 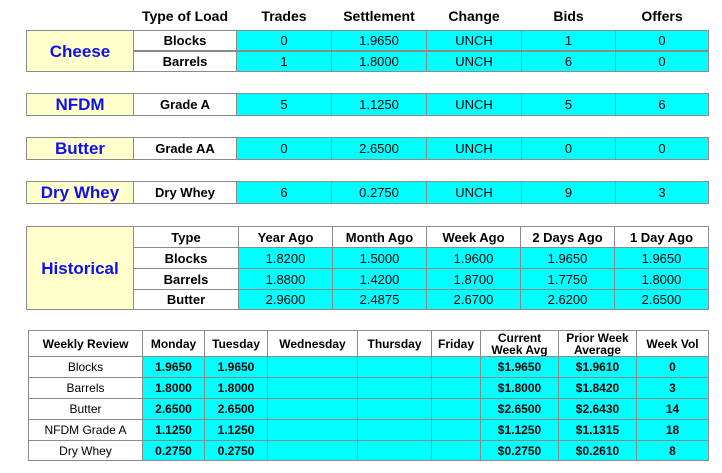 What do you see at coordinates (473, 299) in the screenshot?
I see `data-cell: 2.6700` at bounding box center [473, 299].